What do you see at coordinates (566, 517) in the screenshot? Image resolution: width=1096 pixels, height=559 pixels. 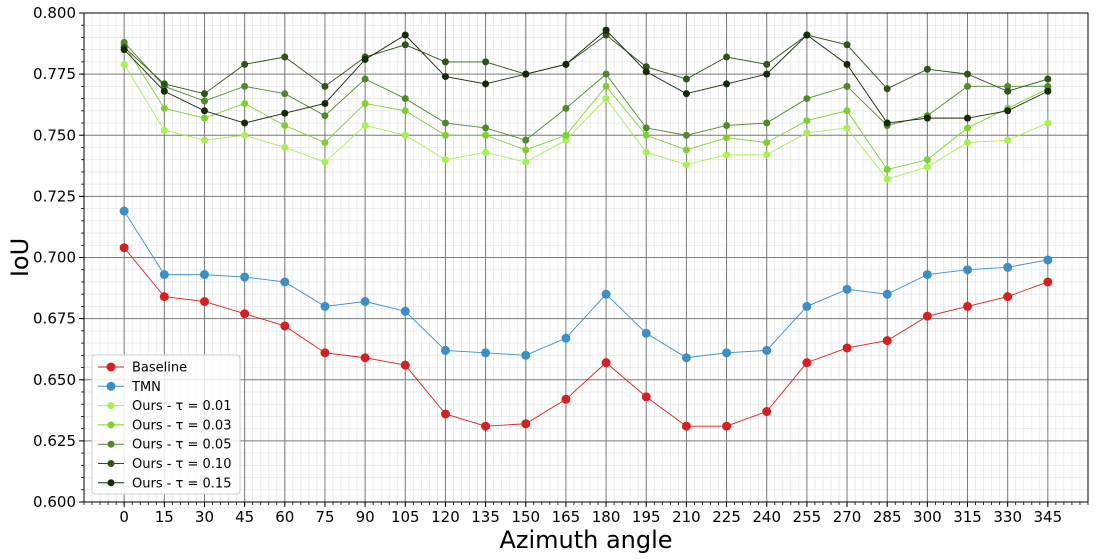 I see `x-tick-label: 165` at bounding box center [566, 517].